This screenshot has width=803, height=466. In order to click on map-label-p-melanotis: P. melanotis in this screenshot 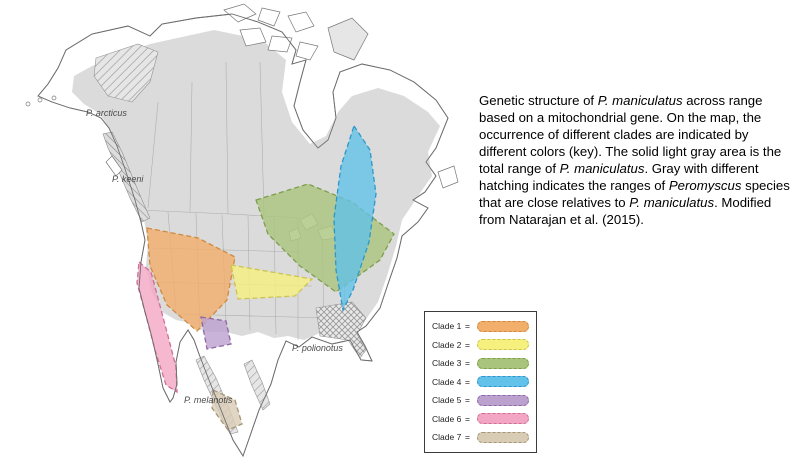, I will do `click(208, 400)`.